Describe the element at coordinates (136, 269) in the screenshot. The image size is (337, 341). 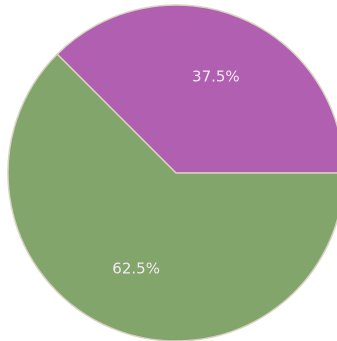
I see `slice-value-label: 62.5%` at that location.